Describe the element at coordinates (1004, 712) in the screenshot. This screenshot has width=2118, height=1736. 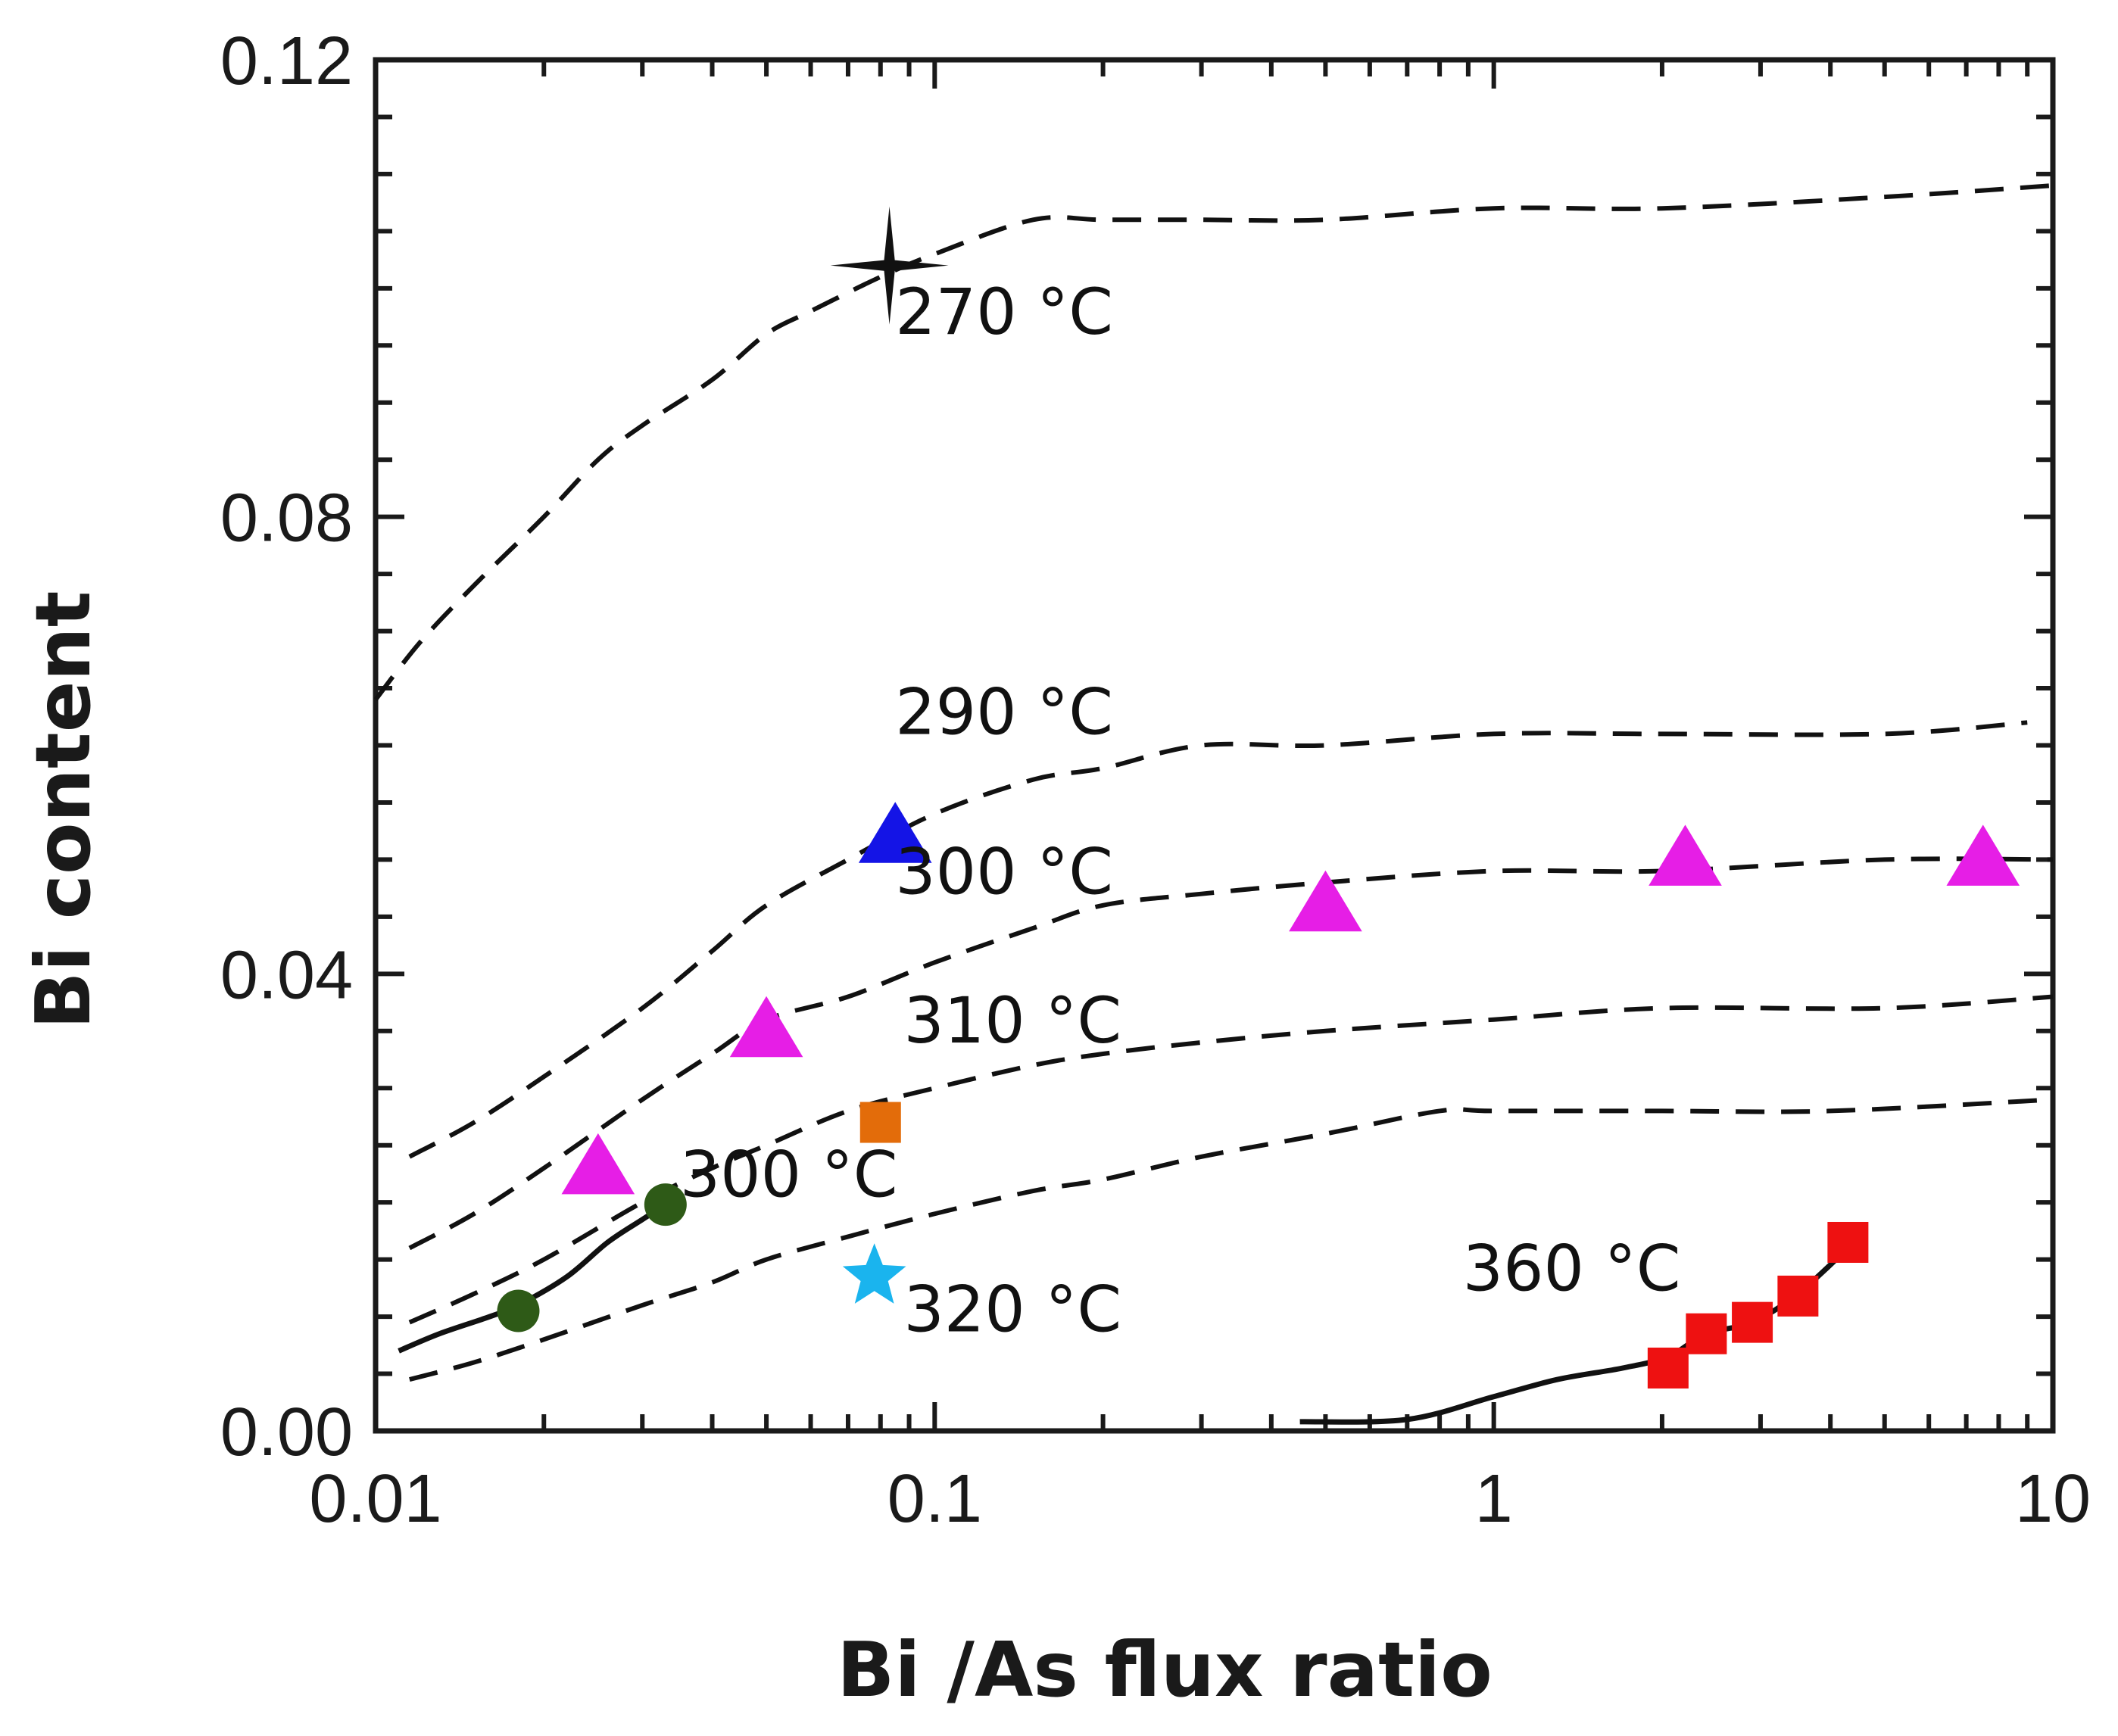
I see `temperature-label: 290 °C` at that location.